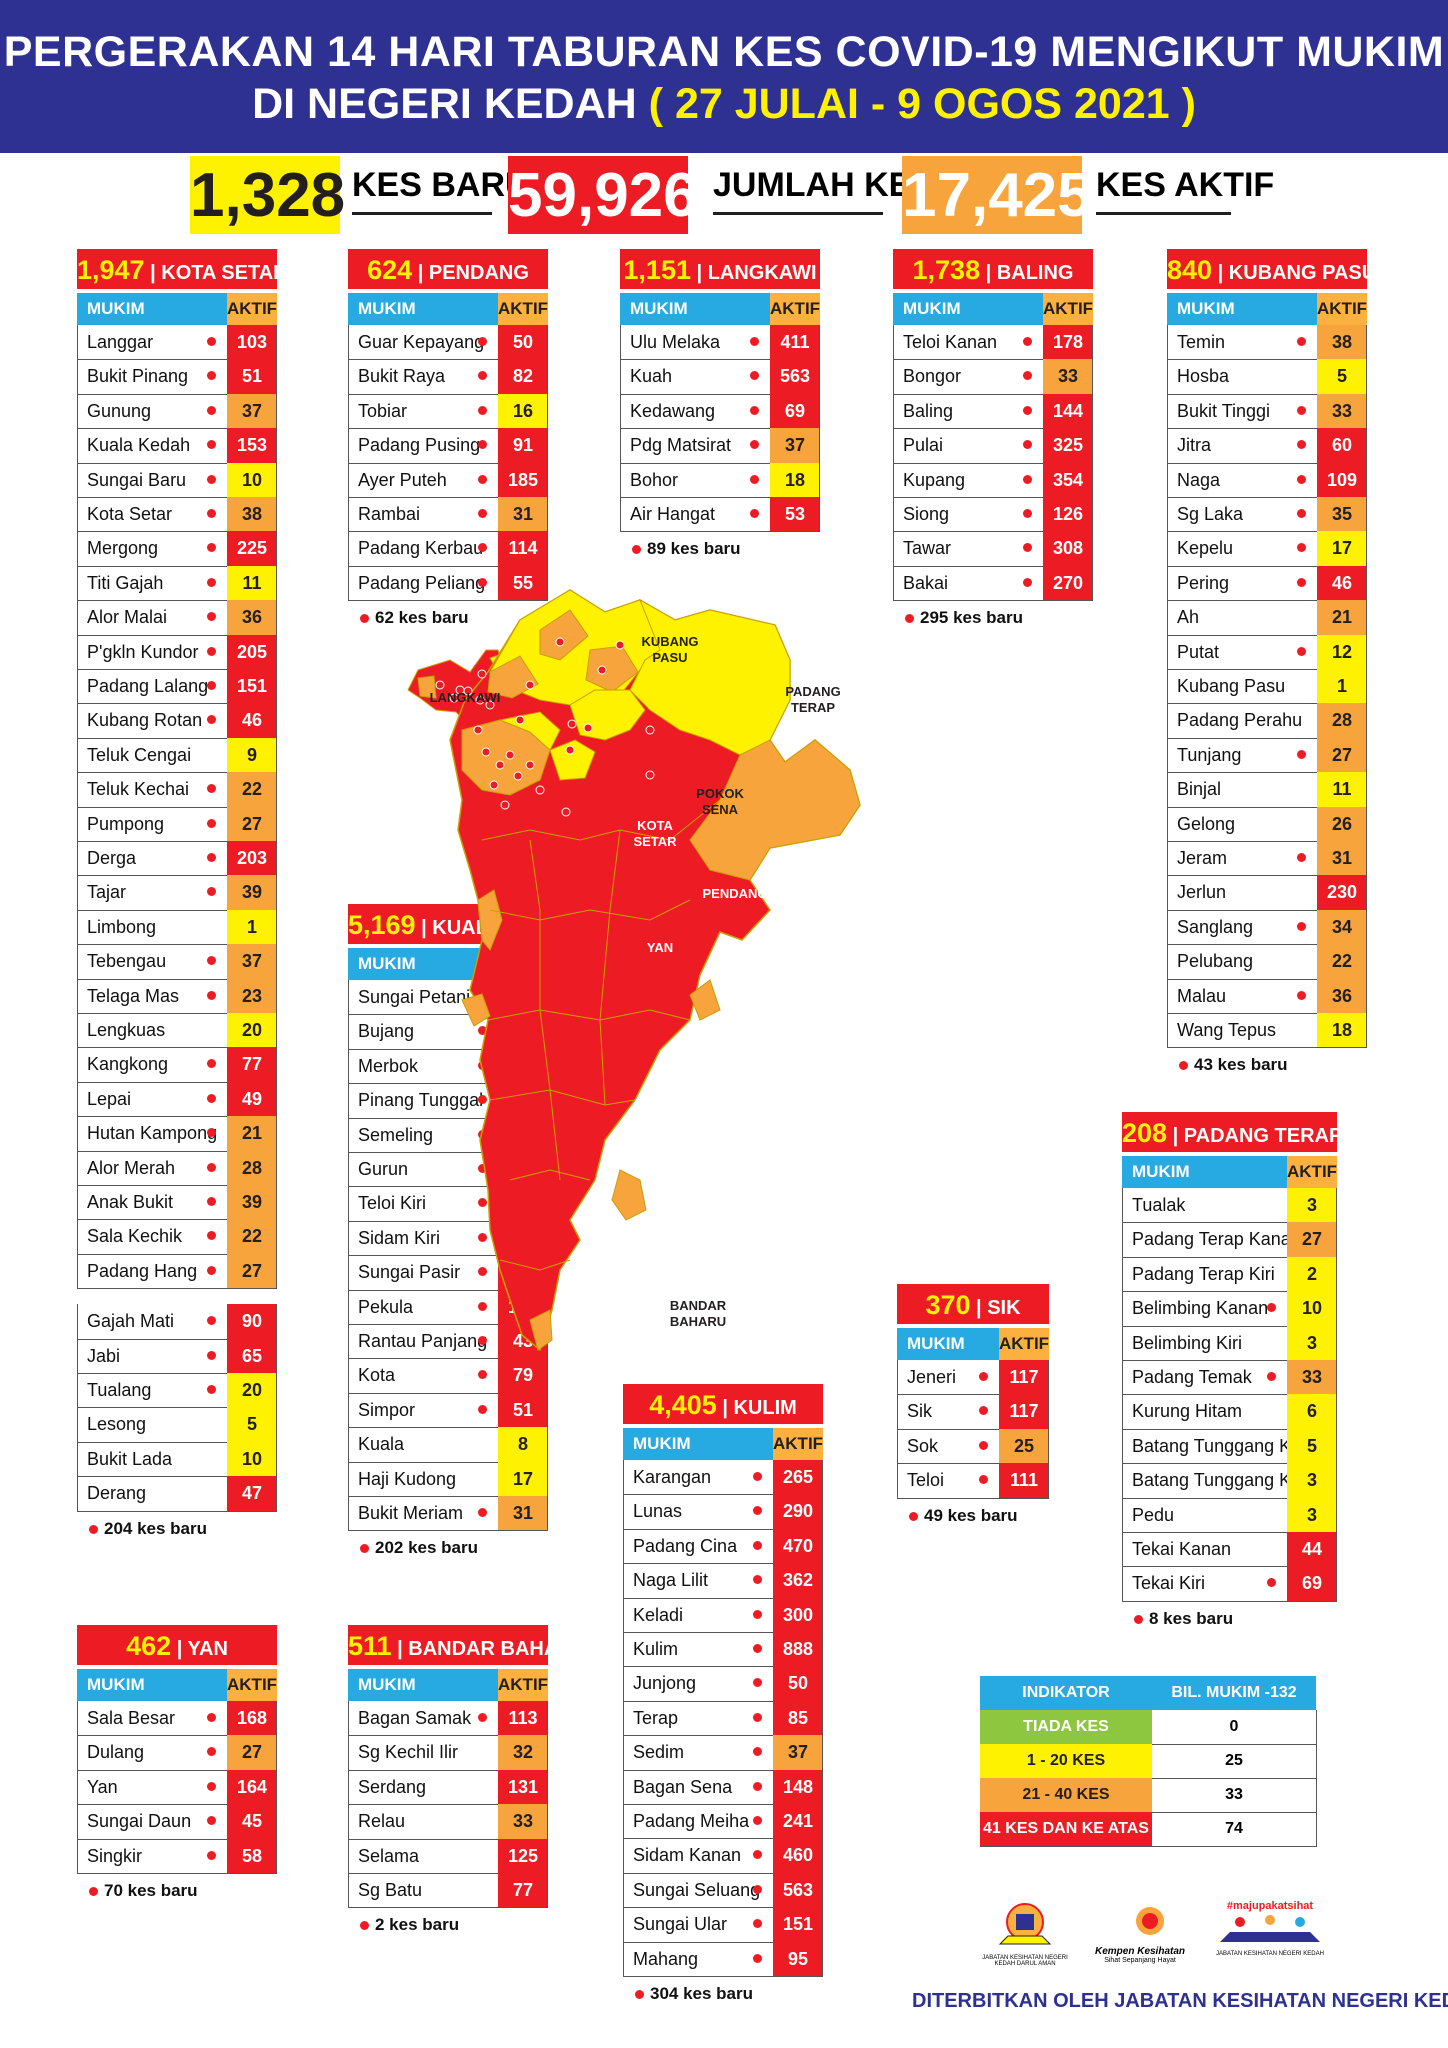  Describe the element at coordinates (798, 1649) in the screenshot. I see `aktif-value: 888` at that location.